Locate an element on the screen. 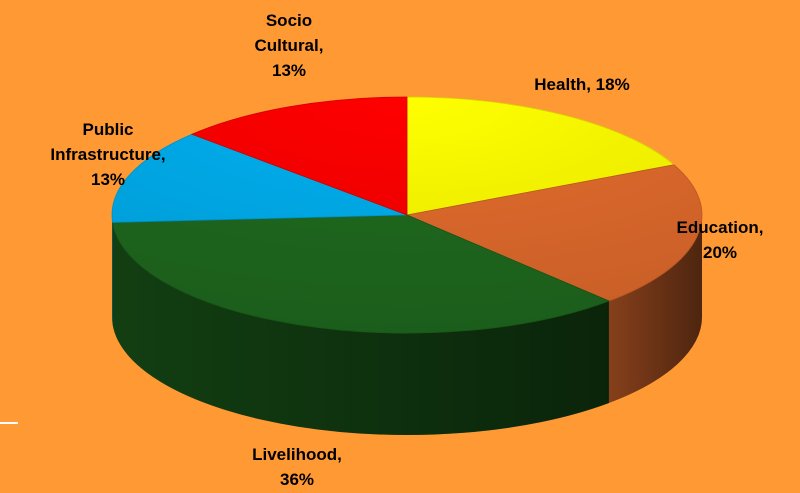 Image resolution: width=800 pixels, height=493 pixels. data-label-line: Livelihood, is located at coordinates (297, 454).